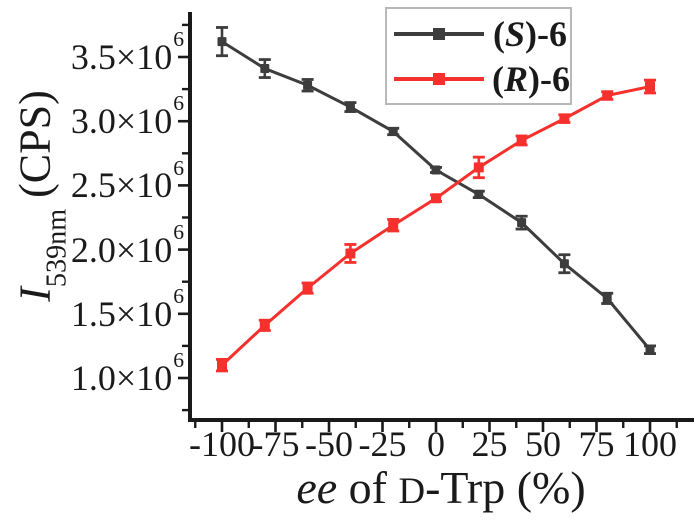 The image size is (700, 525). Describe the element at coordinates (505, 487) in the screenshot. I see `x-axis-label-trp: -Trp (%)` at that location.